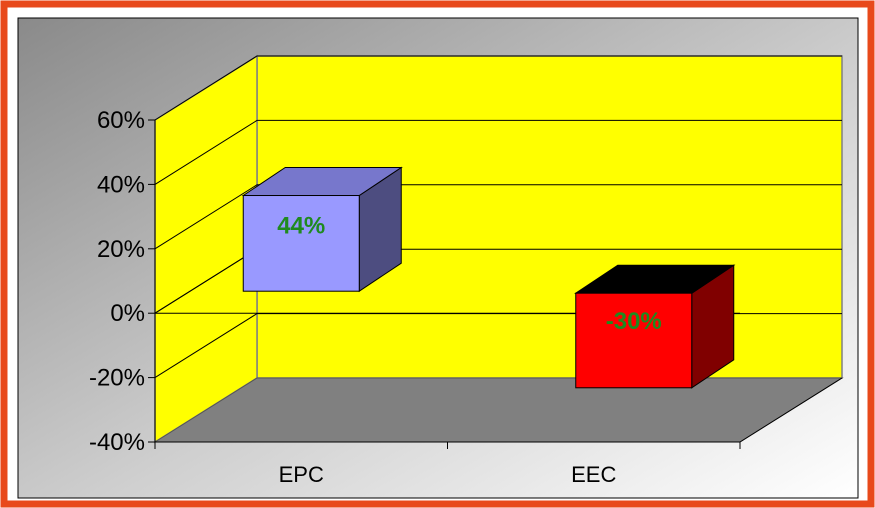  What do you see at coordinates (301, 226) in the screenshot?
I see `data-label: 44%` at bounding box center [301, 226].